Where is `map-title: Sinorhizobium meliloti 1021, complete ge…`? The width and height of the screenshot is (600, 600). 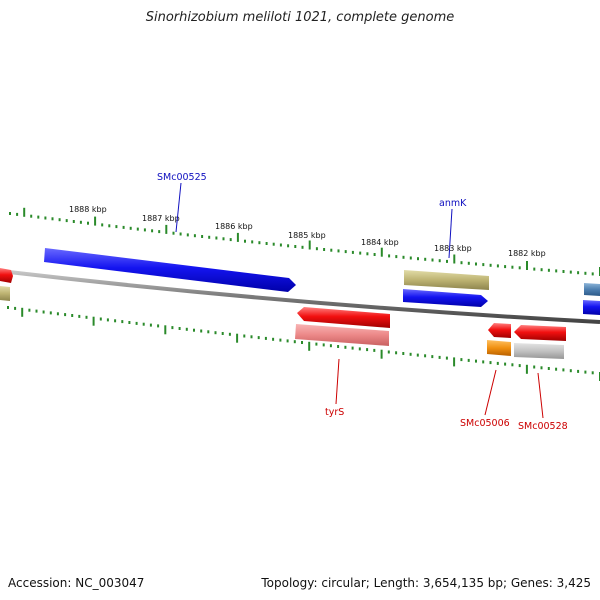
map-title: Sinorhizobium meliloti 1021, complete ge… is located at coordinates (300, 17).